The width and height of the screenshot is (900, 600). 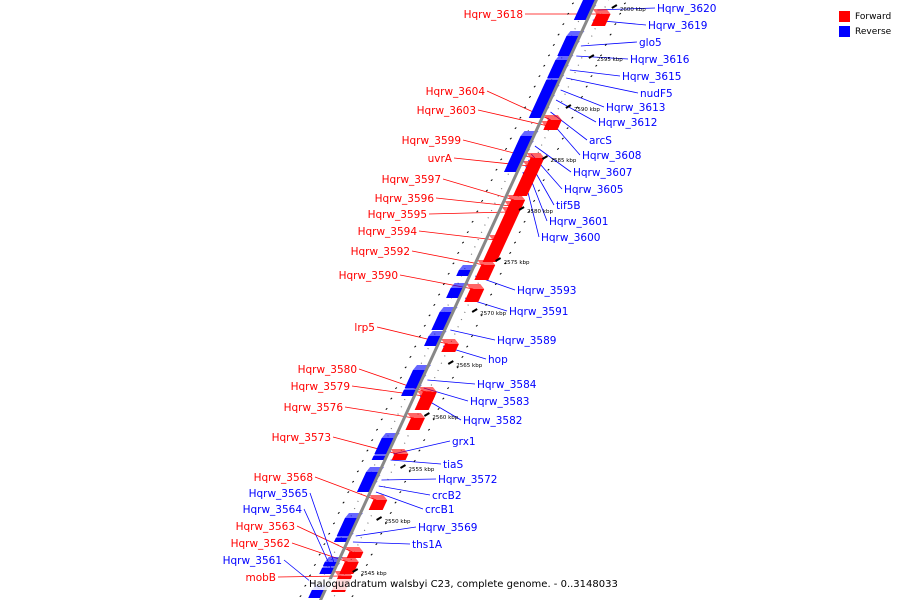 What do you see at coordinates (314, 408) in the screenshot?
I see `gene-label-hqrw-3576: Hqrw_3576` at bounding box center [314, 408].